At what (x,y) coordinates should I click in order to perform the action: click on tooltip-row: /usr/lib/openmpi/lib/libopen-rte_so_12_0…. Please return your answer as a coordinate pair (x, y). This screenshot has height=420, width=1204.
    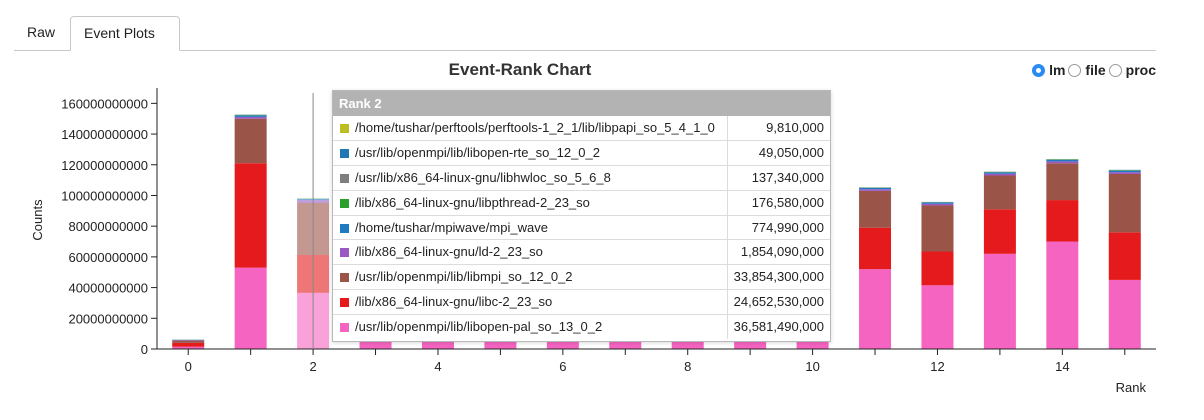
    Looking at the image, I should click on (581, 153).